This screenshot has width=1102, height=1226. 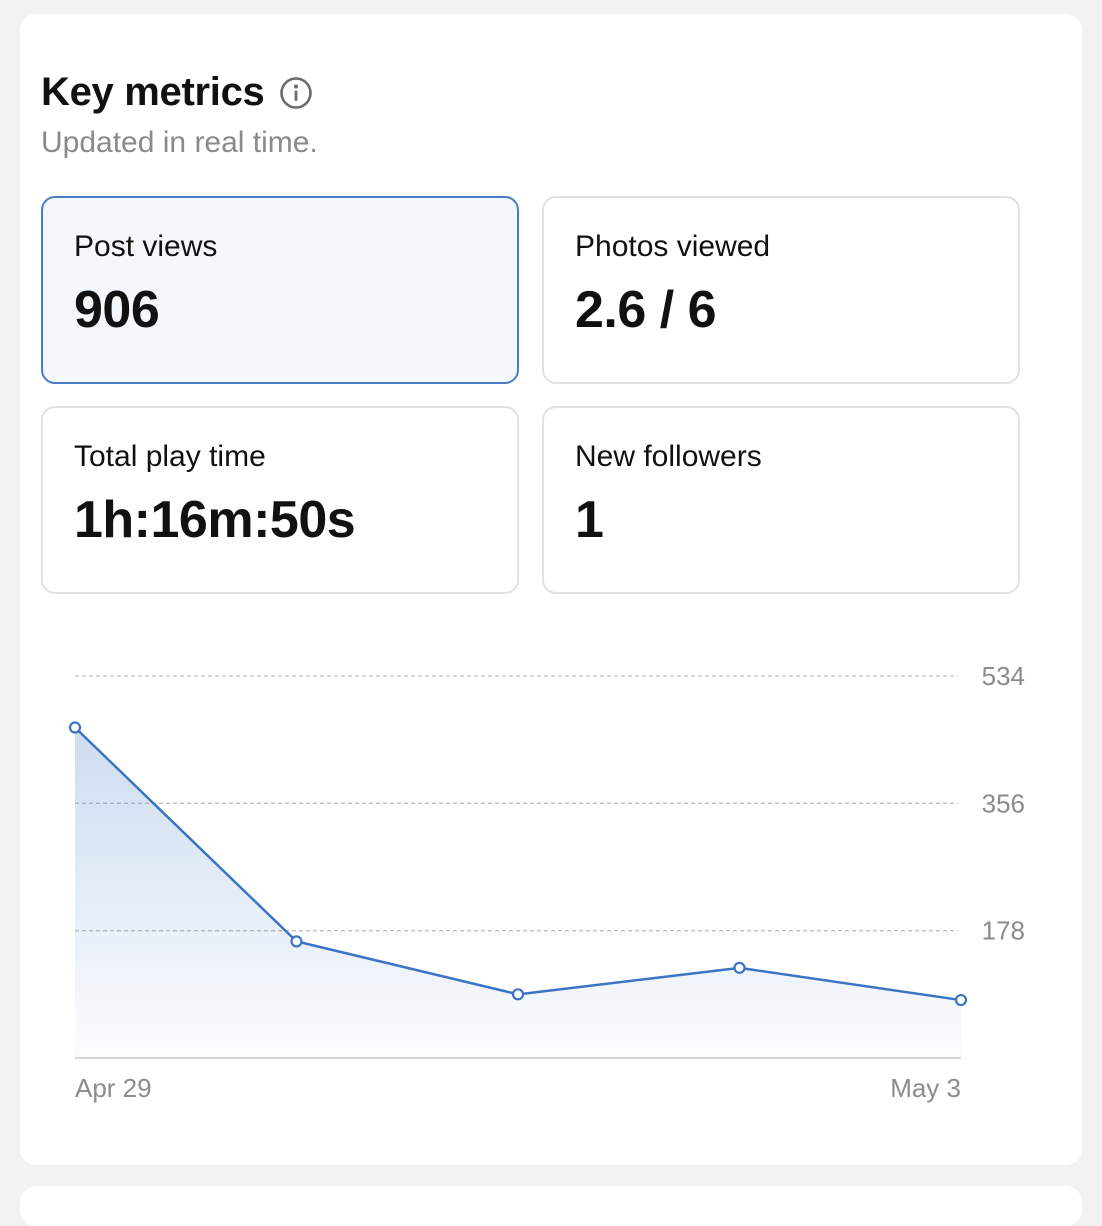 I want to click on metric-label: Total play time, so click(x=170, y=456).